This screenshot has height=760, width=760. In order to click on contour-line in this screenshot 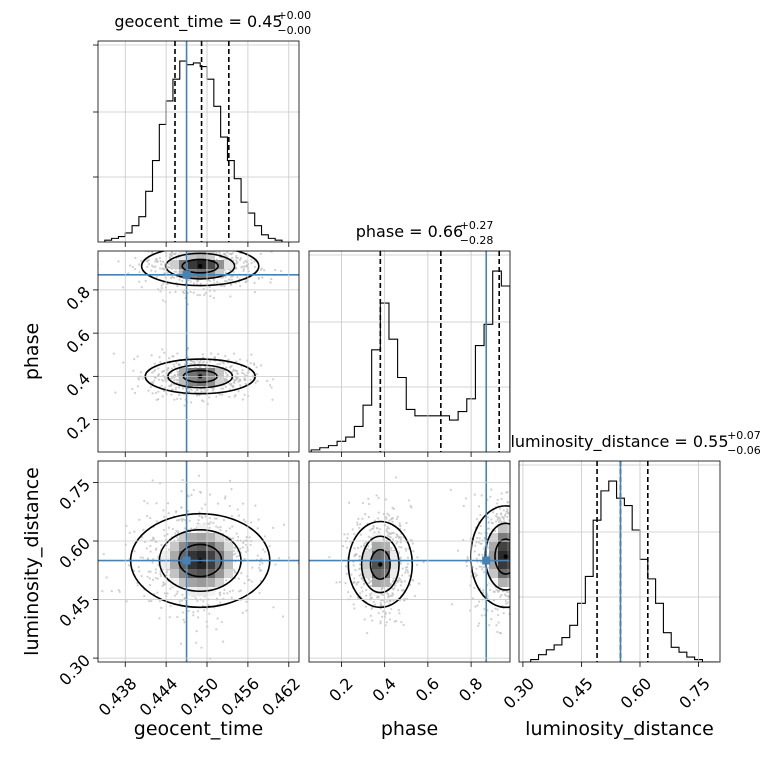, I will do `click(502, 556)`.